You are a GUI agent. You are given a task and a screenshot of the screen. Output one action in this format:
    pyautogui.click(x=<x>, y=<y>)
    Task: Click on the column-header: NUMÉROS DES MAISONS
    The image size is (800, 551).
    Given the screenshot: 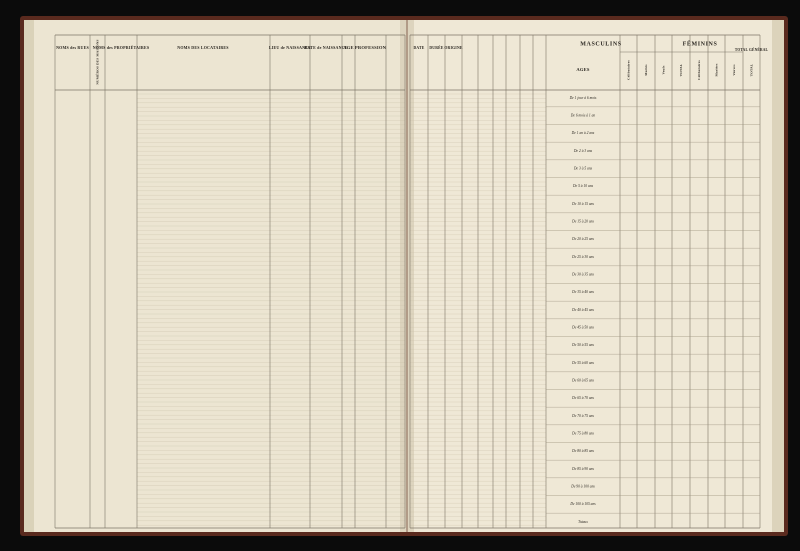 What is the action you would take?
    pyautogui.click(x=96, y=61)
    